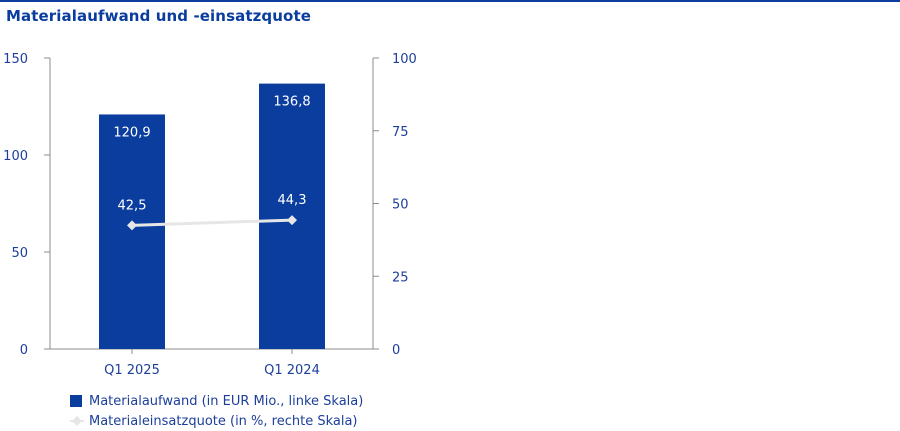  Describe the element at coordinates (19, 253) in the screenshot. I see `left-tick-label: 50` at that location.